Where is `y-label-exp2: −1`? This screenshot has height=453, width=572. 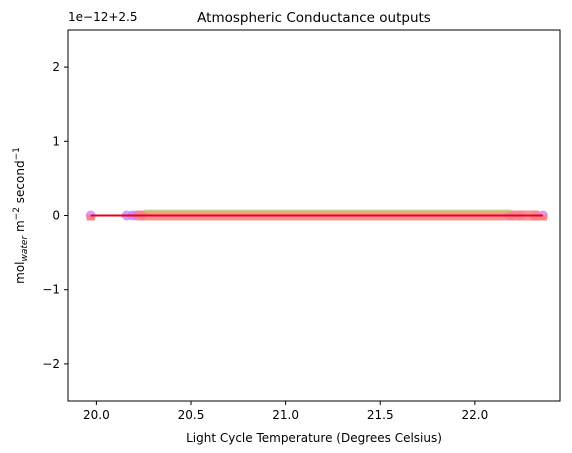
y-label-exp2: −1 is located at coordinates (17, 153).